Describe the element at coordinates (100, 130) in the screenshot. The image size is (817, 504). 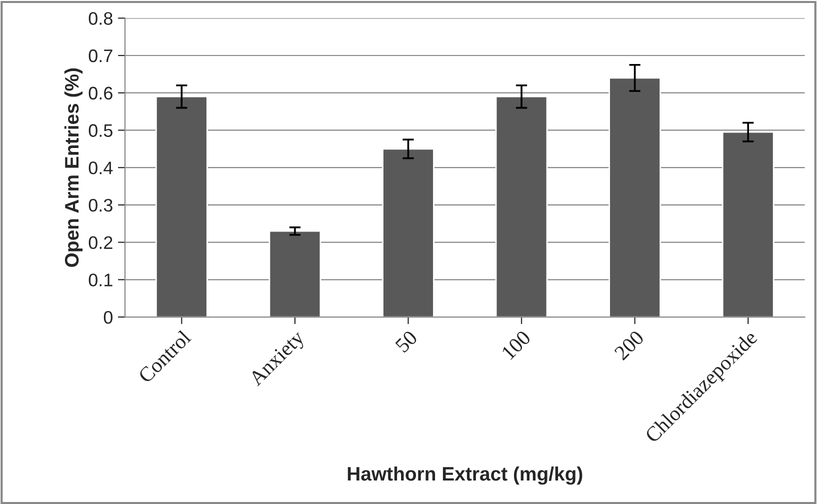
I see `y-tick-label: 0.5` at that location.